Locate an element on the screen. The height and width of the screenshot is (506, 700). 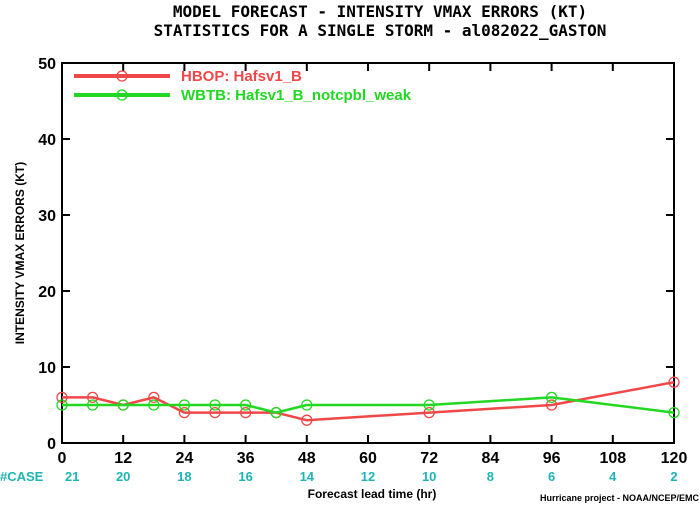
case-counts: 21 20 18 16 14 12 10 8 6 4 2 is located at coordinates (371, 476).